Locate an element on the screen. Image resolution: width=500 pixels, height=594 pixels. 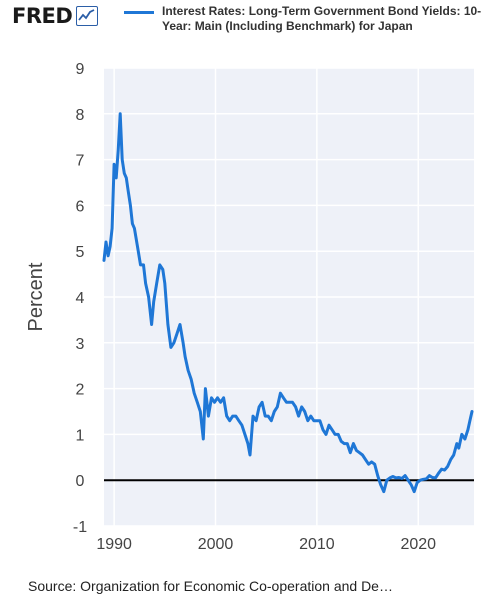
fred-logo: FRED is located at coordinates (55, 16).